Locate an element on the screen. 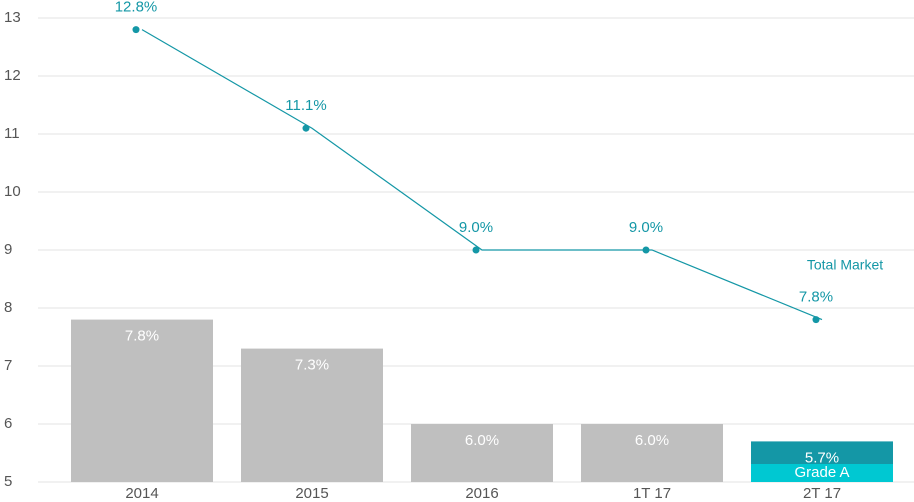 The height and width of the screenshot is (502, 914). bar-value-label: 7.8% is located at coordinates (142, 336).